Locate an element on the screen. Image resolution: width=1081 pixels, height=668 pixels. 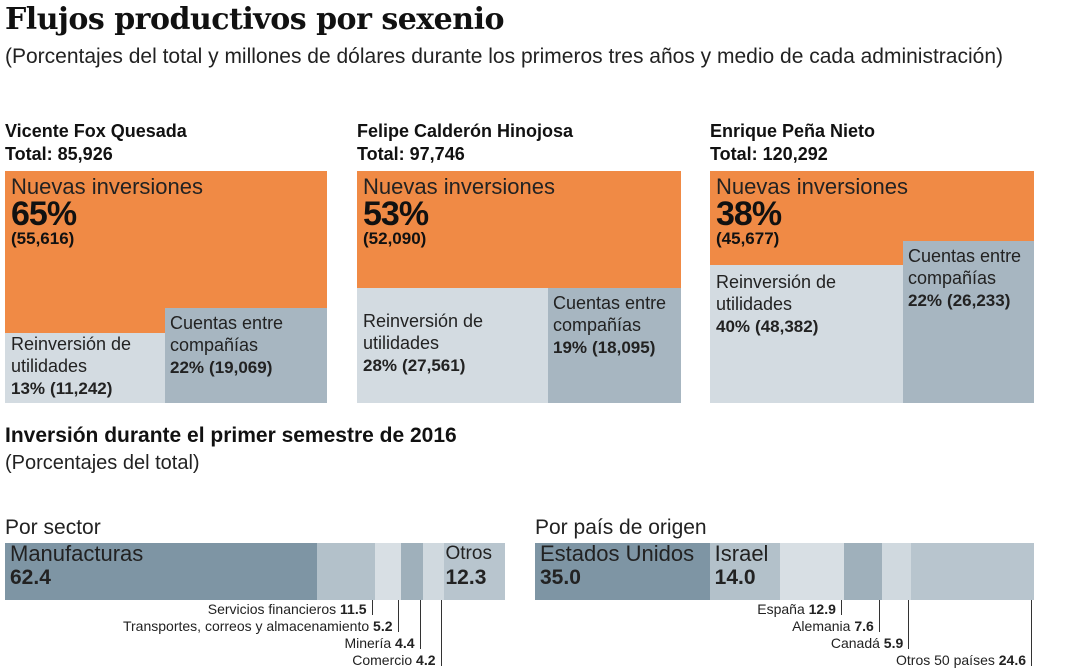
category-value: 12.9 is located at coordinates (822, 609).